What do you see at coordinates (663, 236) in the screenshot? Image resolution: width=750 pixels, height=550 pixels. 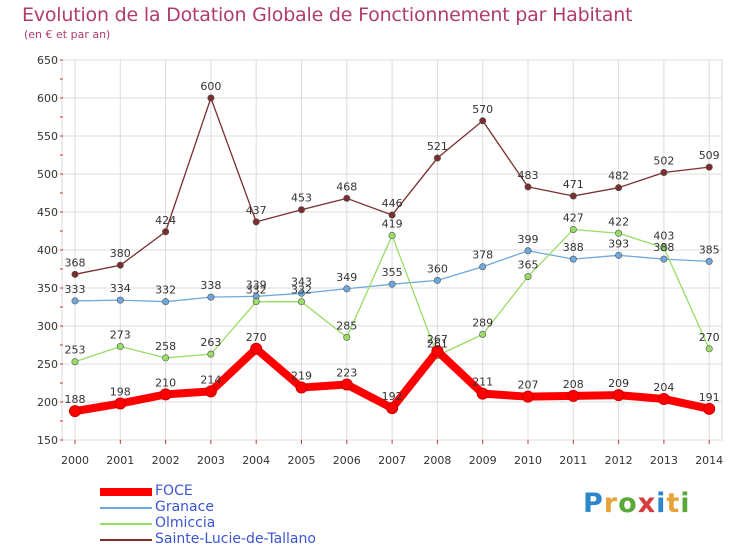 I see `data-label: 403` at bounding box center [663, 236].